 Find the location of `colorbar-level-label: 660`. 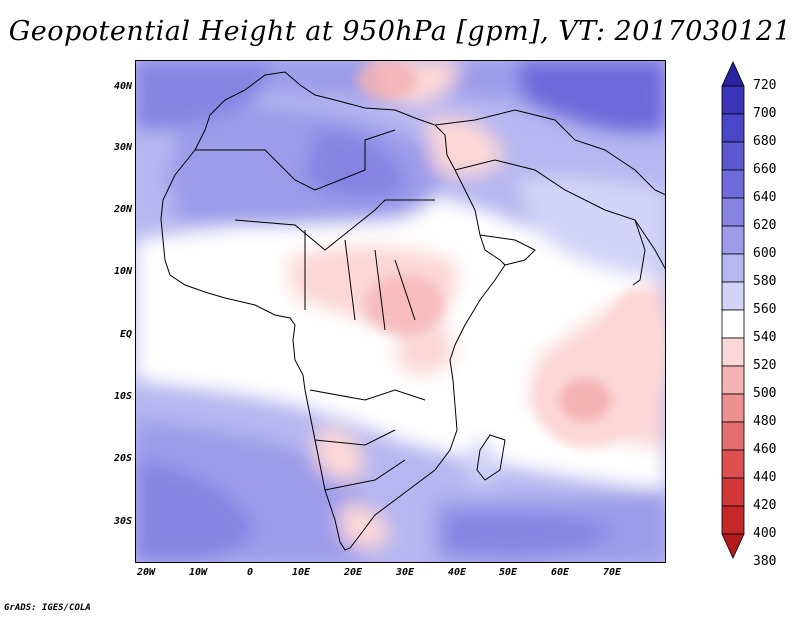

colorbar-level-label: 660 is located at coordinates (765, 169).